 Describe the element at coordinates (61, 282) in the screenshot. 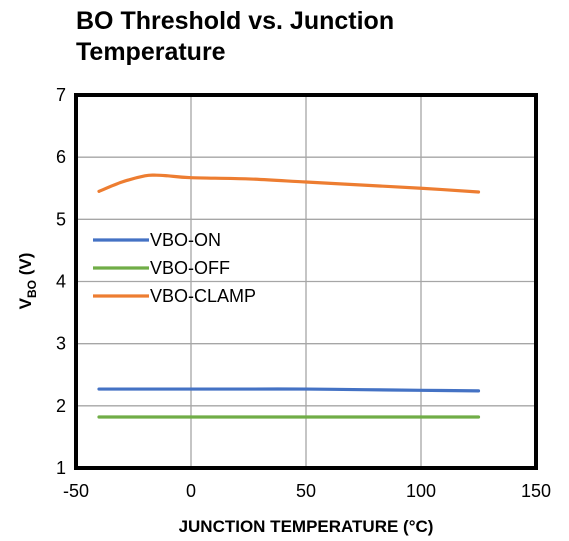

I see `y-tick-label: 4` at that location.